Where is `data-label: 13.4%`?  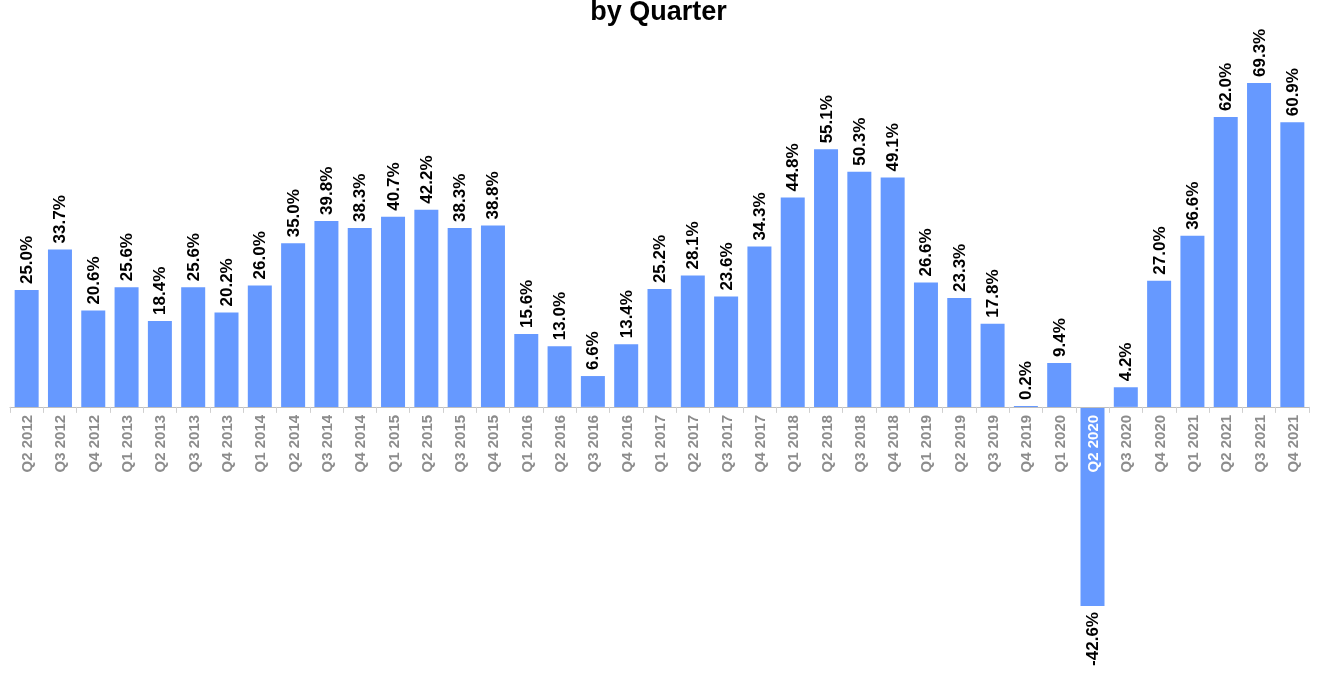 data-label: 13.4% is located at coordinates (626, 314).